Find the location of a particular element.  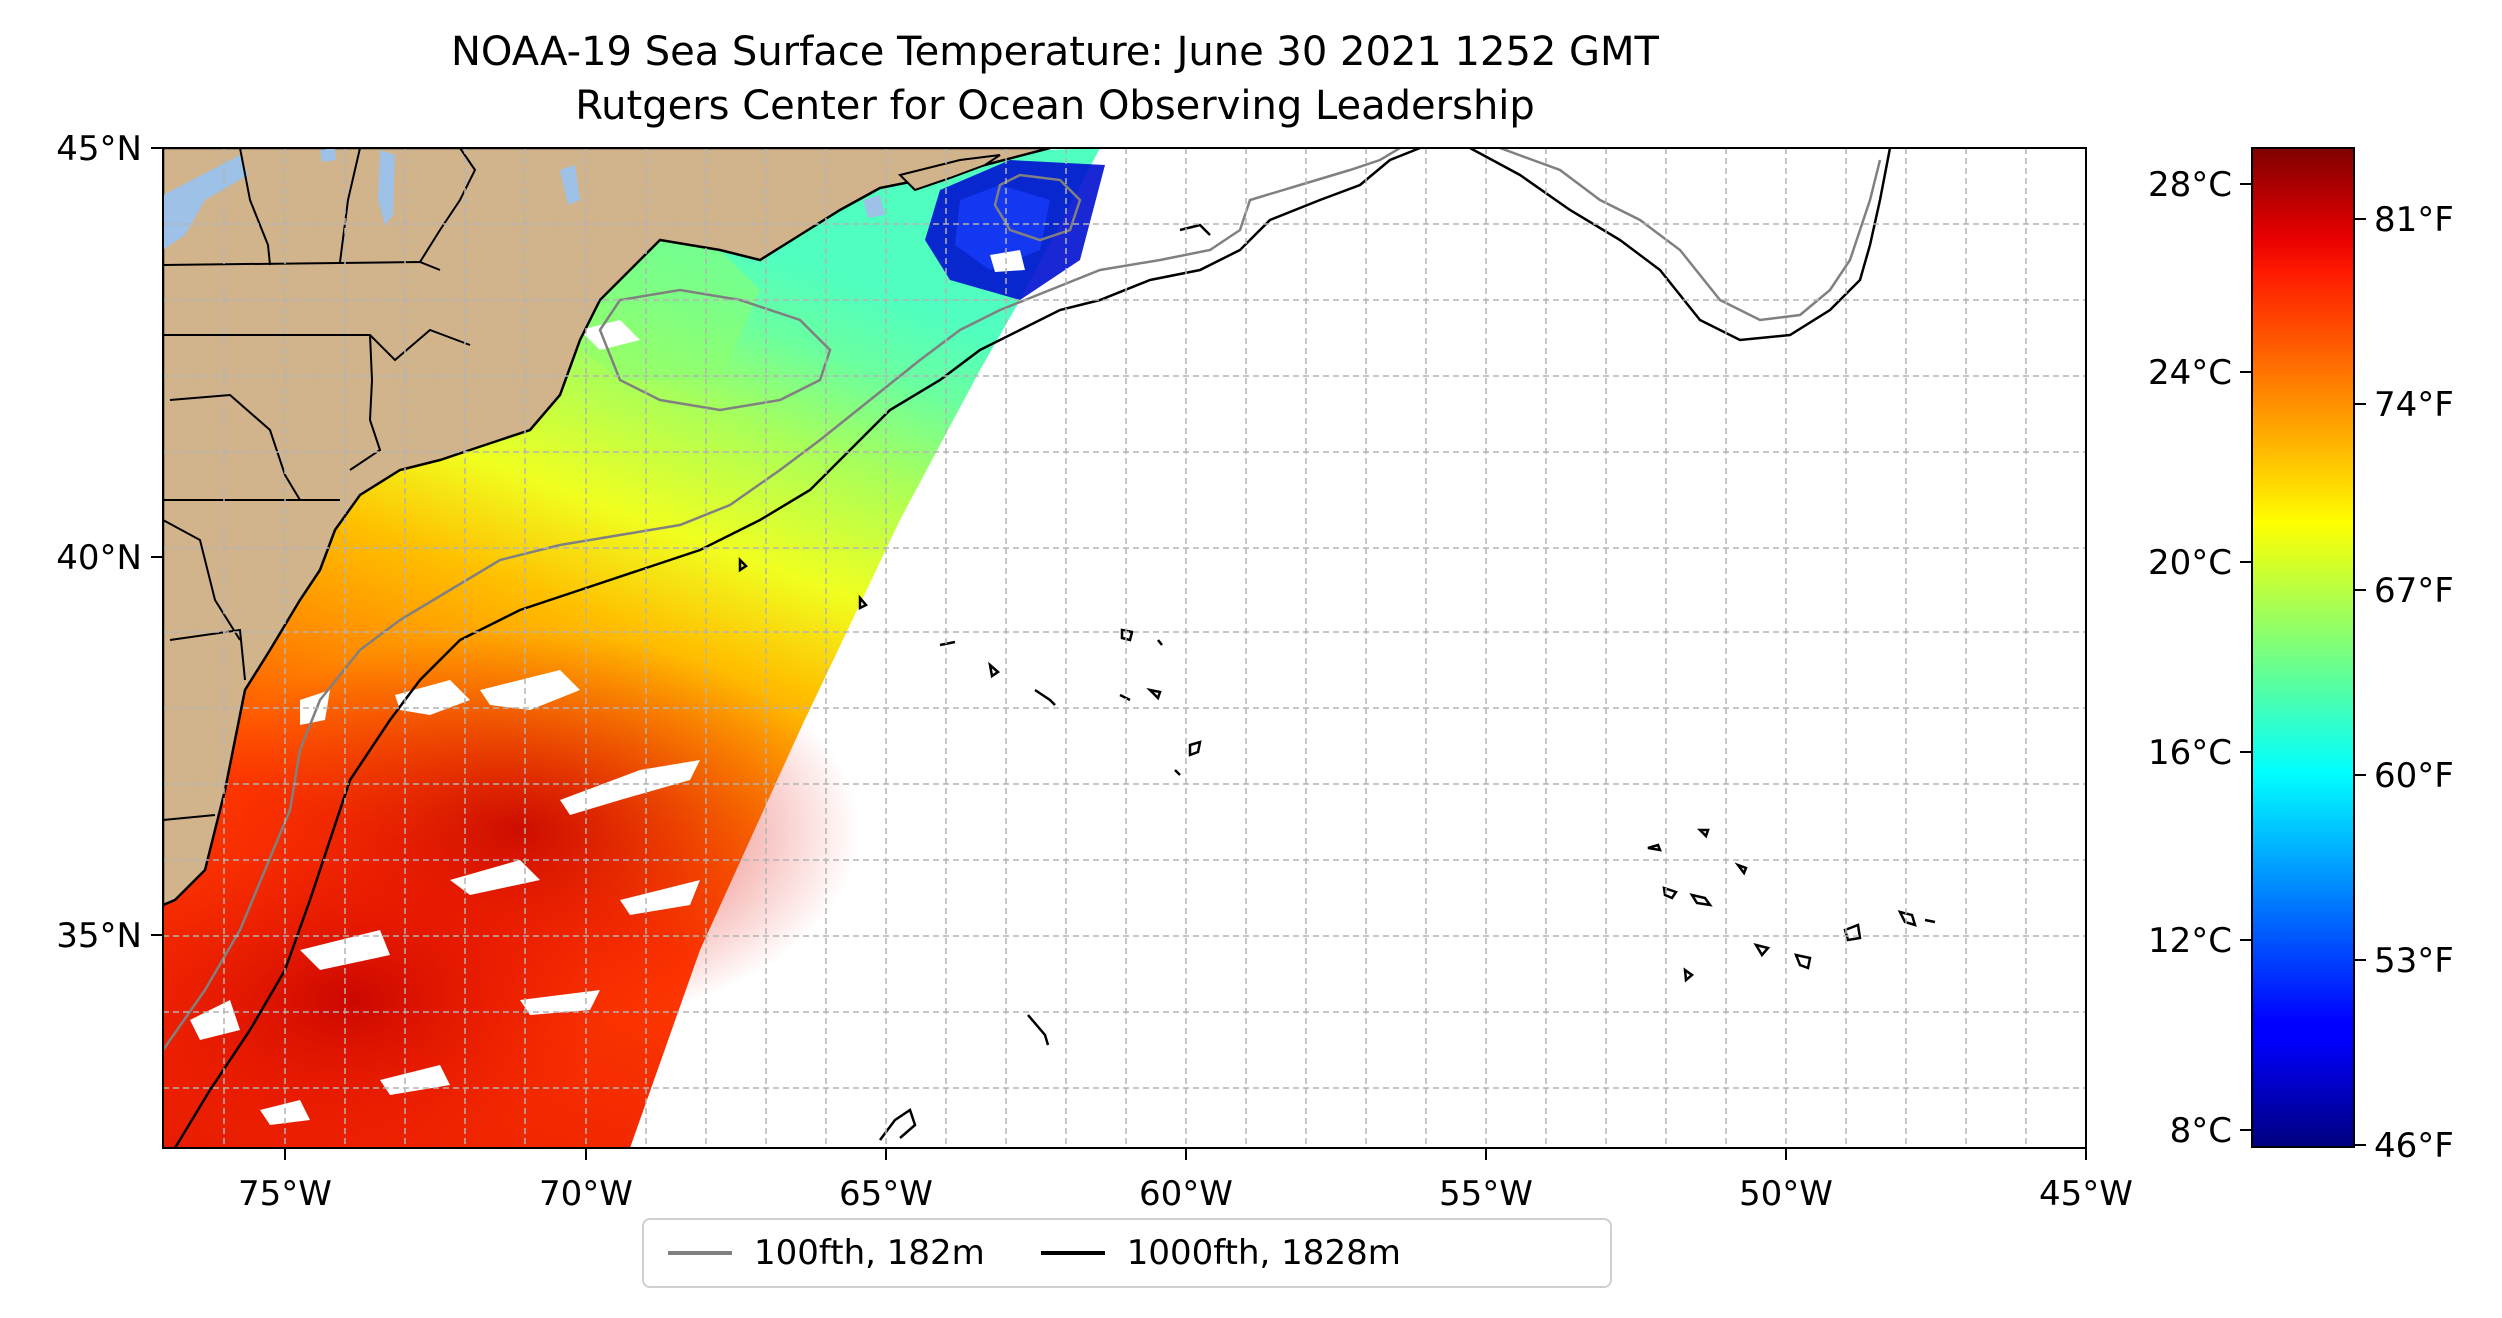

x-tick-50w: 50°W is located at coordinates (1786, 1194).